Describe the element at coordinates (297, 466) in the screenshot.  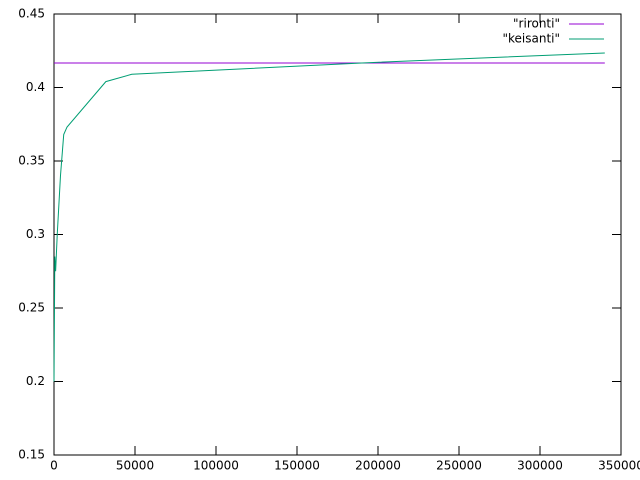
I see `x-tick-label: 150000` at that location.